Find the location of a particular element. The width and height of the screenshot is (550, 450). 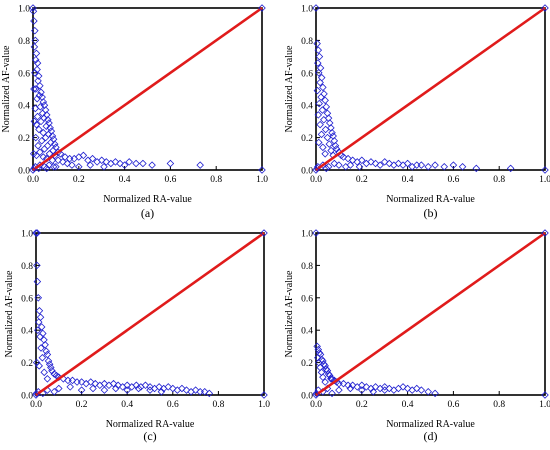

x-tick-label: 0.8 is located at coordinates (499, 405).